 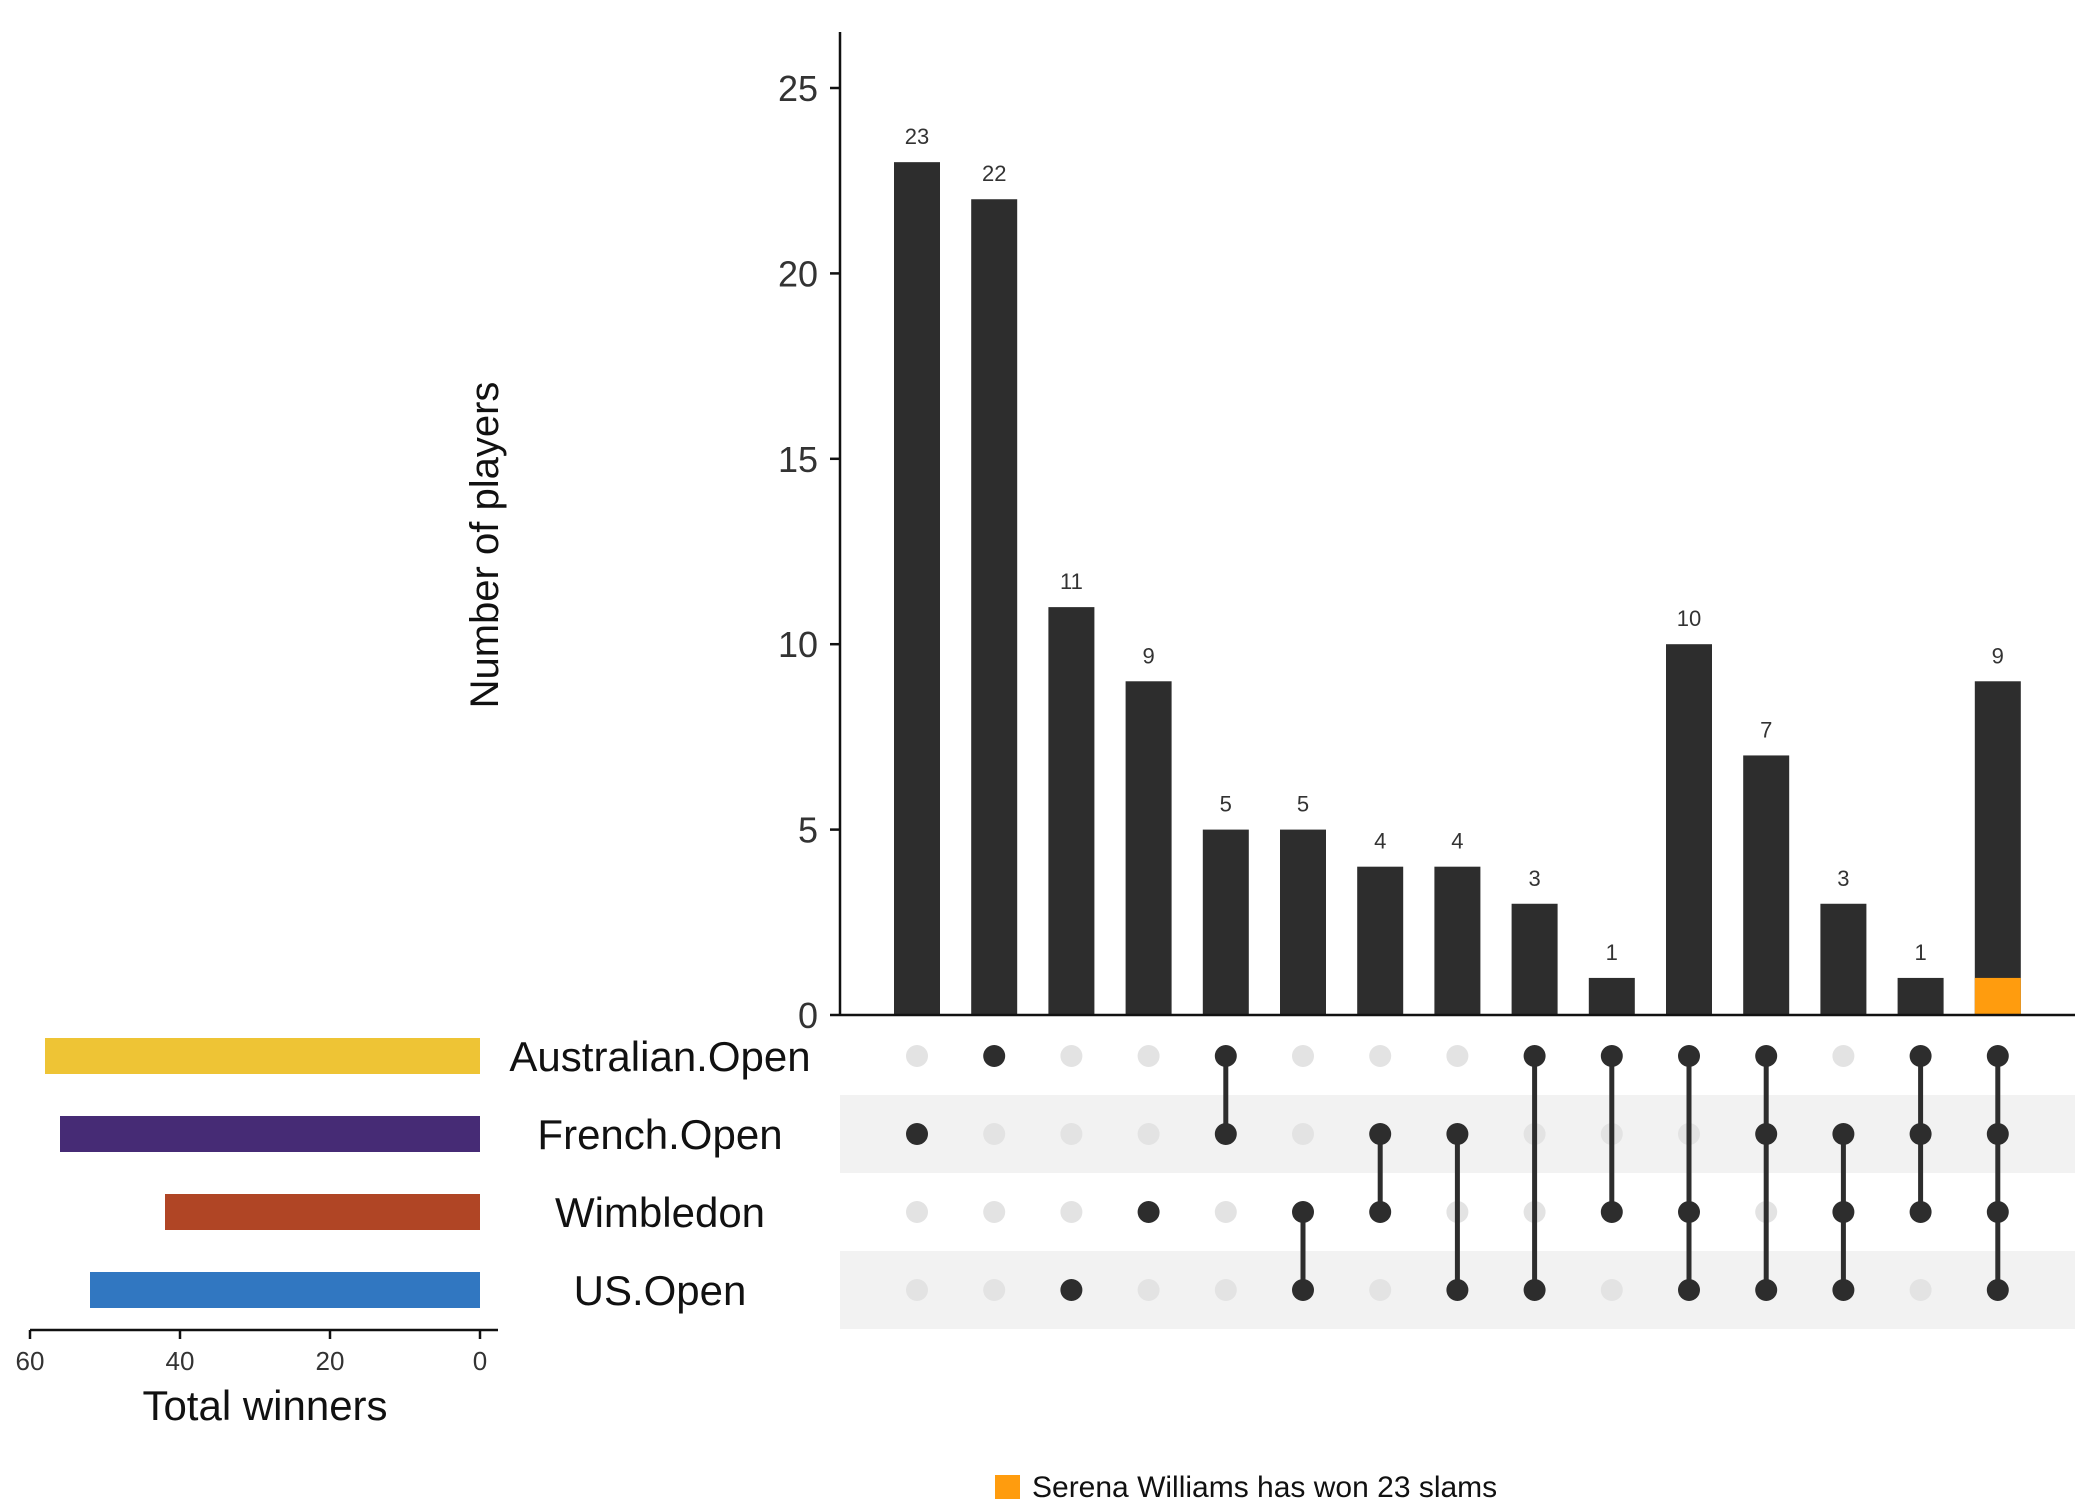 What do you see at coordinates (485, 545) in the screenshot?
I see `y-axis-title: Number of players` at bounding box center [485, 545].